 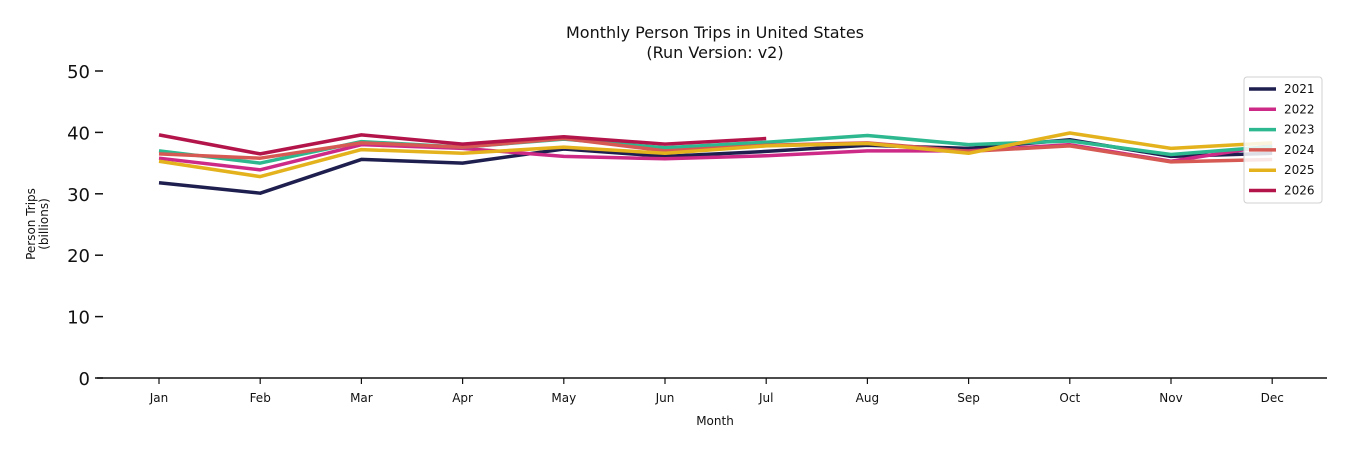 I want to click on legend: 2021 2022 2023 2024 2025 2026, so click(x=1283, y=140).